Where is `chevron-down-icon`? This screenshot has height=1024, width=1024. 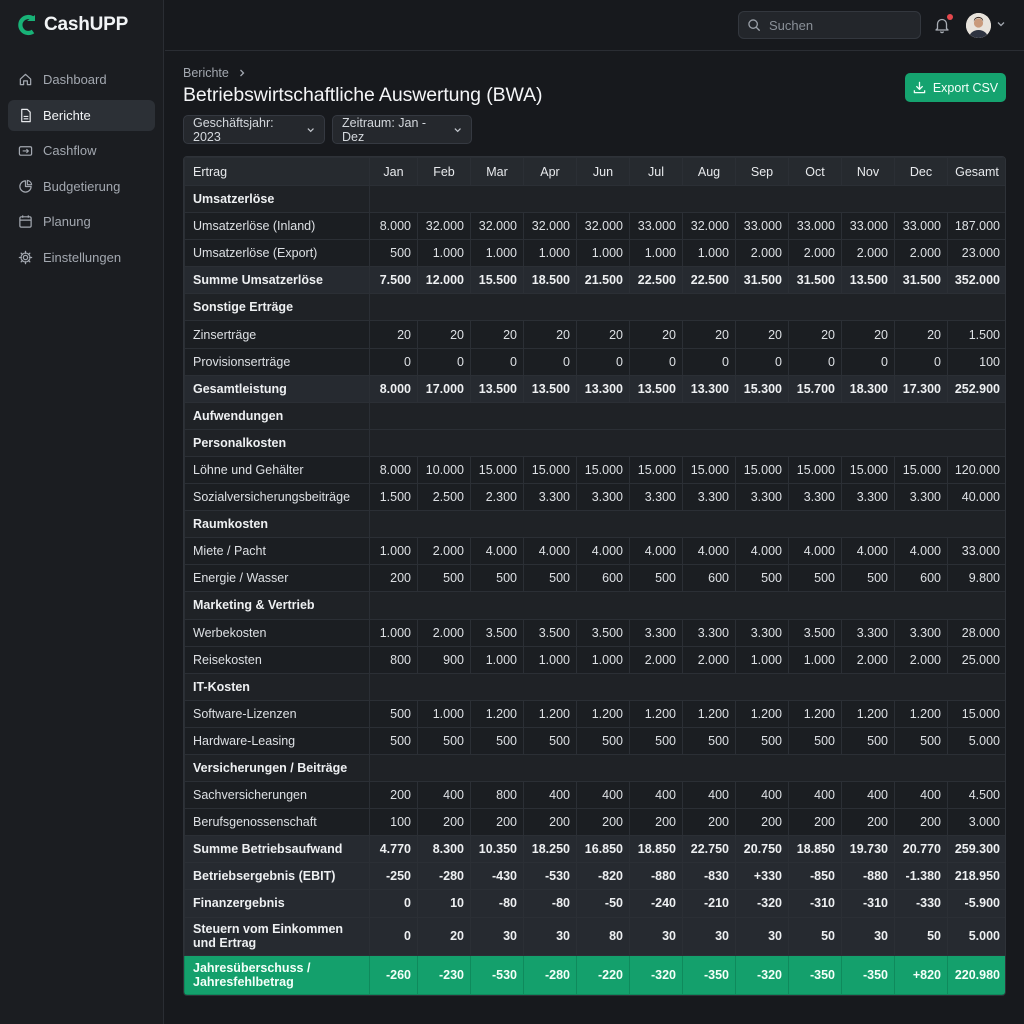 chevron-down-icon is located at coordinates (1001, 24).